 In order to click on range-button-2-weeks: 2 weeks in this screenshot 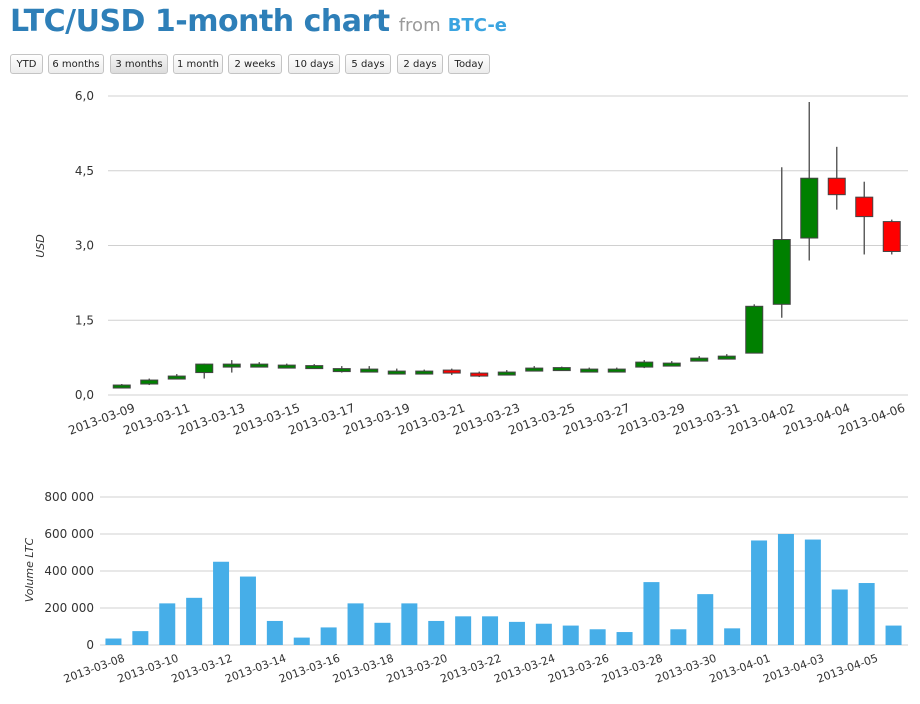, I will do `click(255, 64)`.